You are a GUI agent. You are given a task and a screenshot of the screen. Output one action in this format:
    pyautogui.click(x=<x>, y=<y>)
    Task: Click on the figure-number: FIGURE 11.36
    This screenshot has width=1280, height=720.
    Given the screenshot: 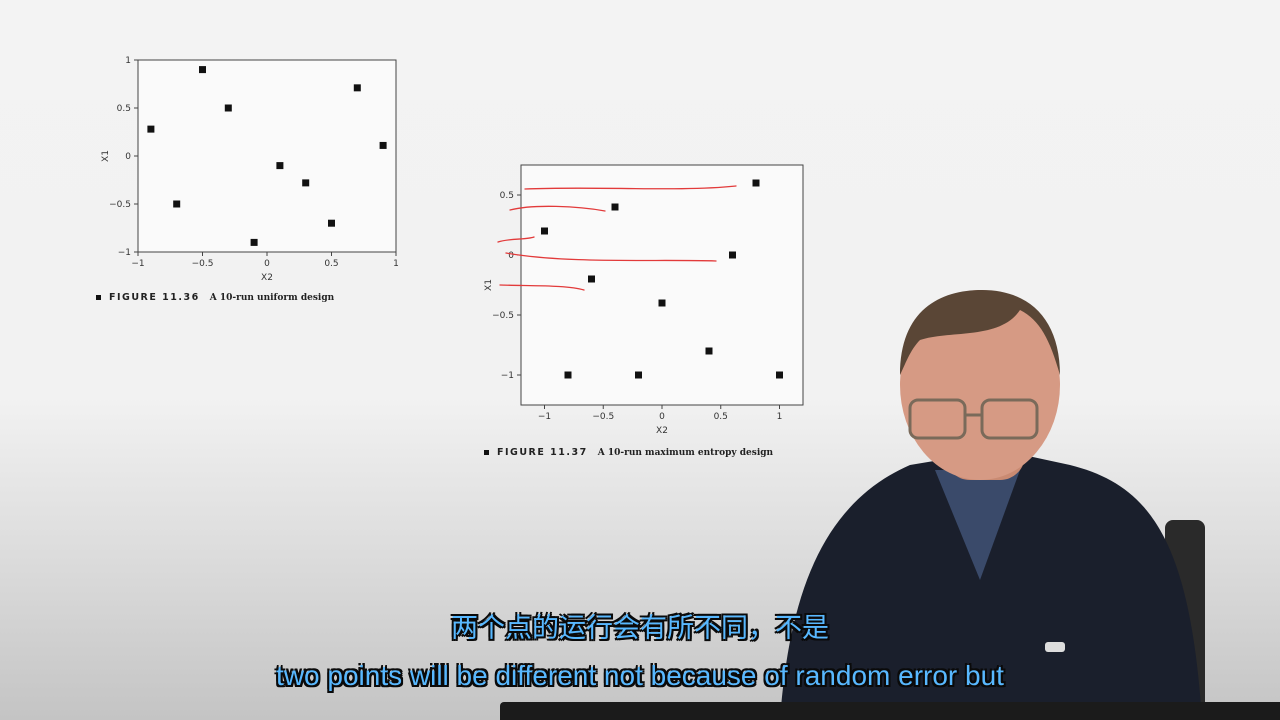 What is the action you would take?
    pyautogui.click(x=154, y=297)
    